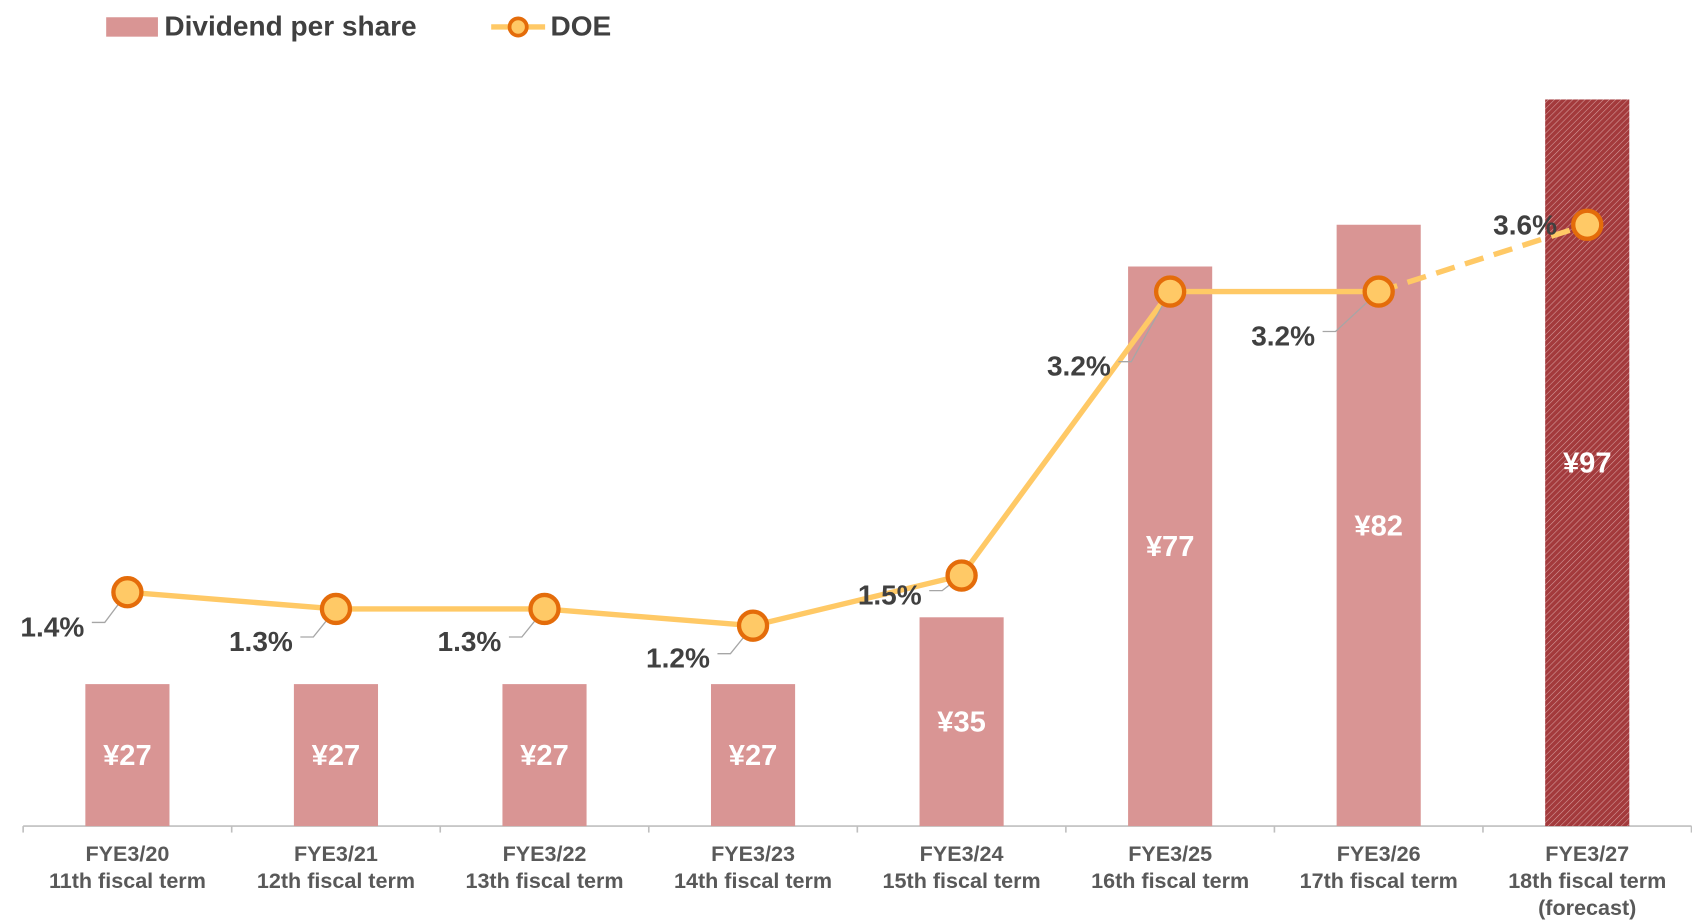 The width and height of the screenshot is (1692, 921). Describe the element at coordinates (518, 27) in the screenshot. I see `legend-marker` at that location.